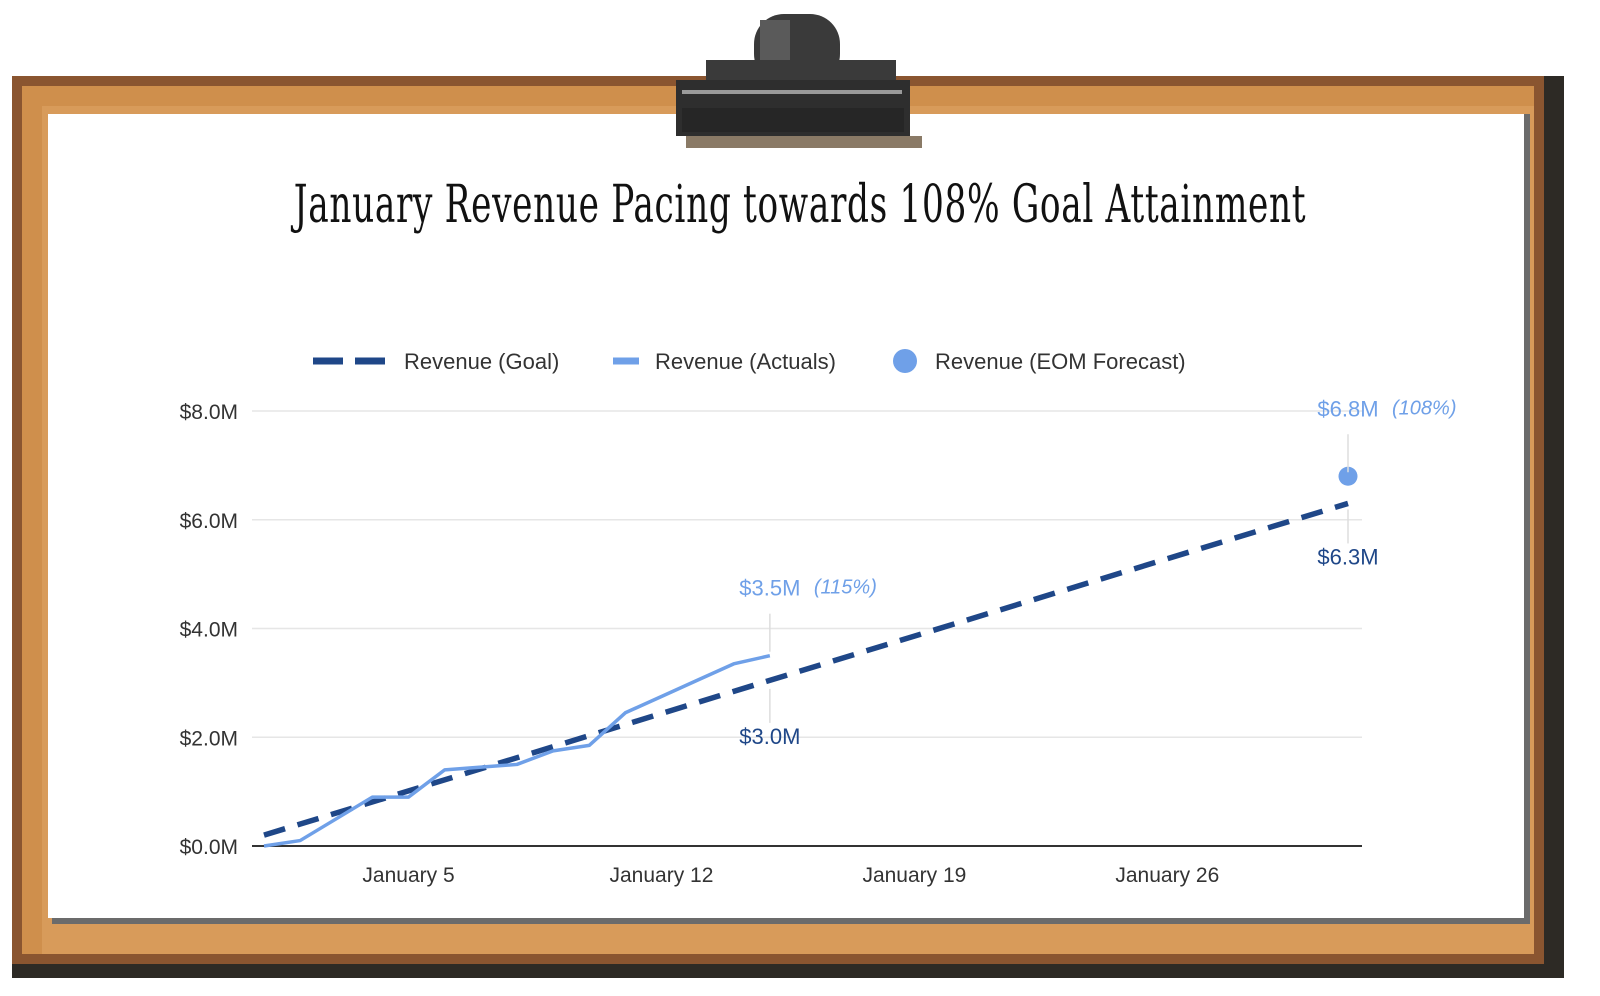  What do you see at coordinates (1167, 875) in the screenshot?
I see `x-tick-label: January 26` at bounding box center [1167, 875].